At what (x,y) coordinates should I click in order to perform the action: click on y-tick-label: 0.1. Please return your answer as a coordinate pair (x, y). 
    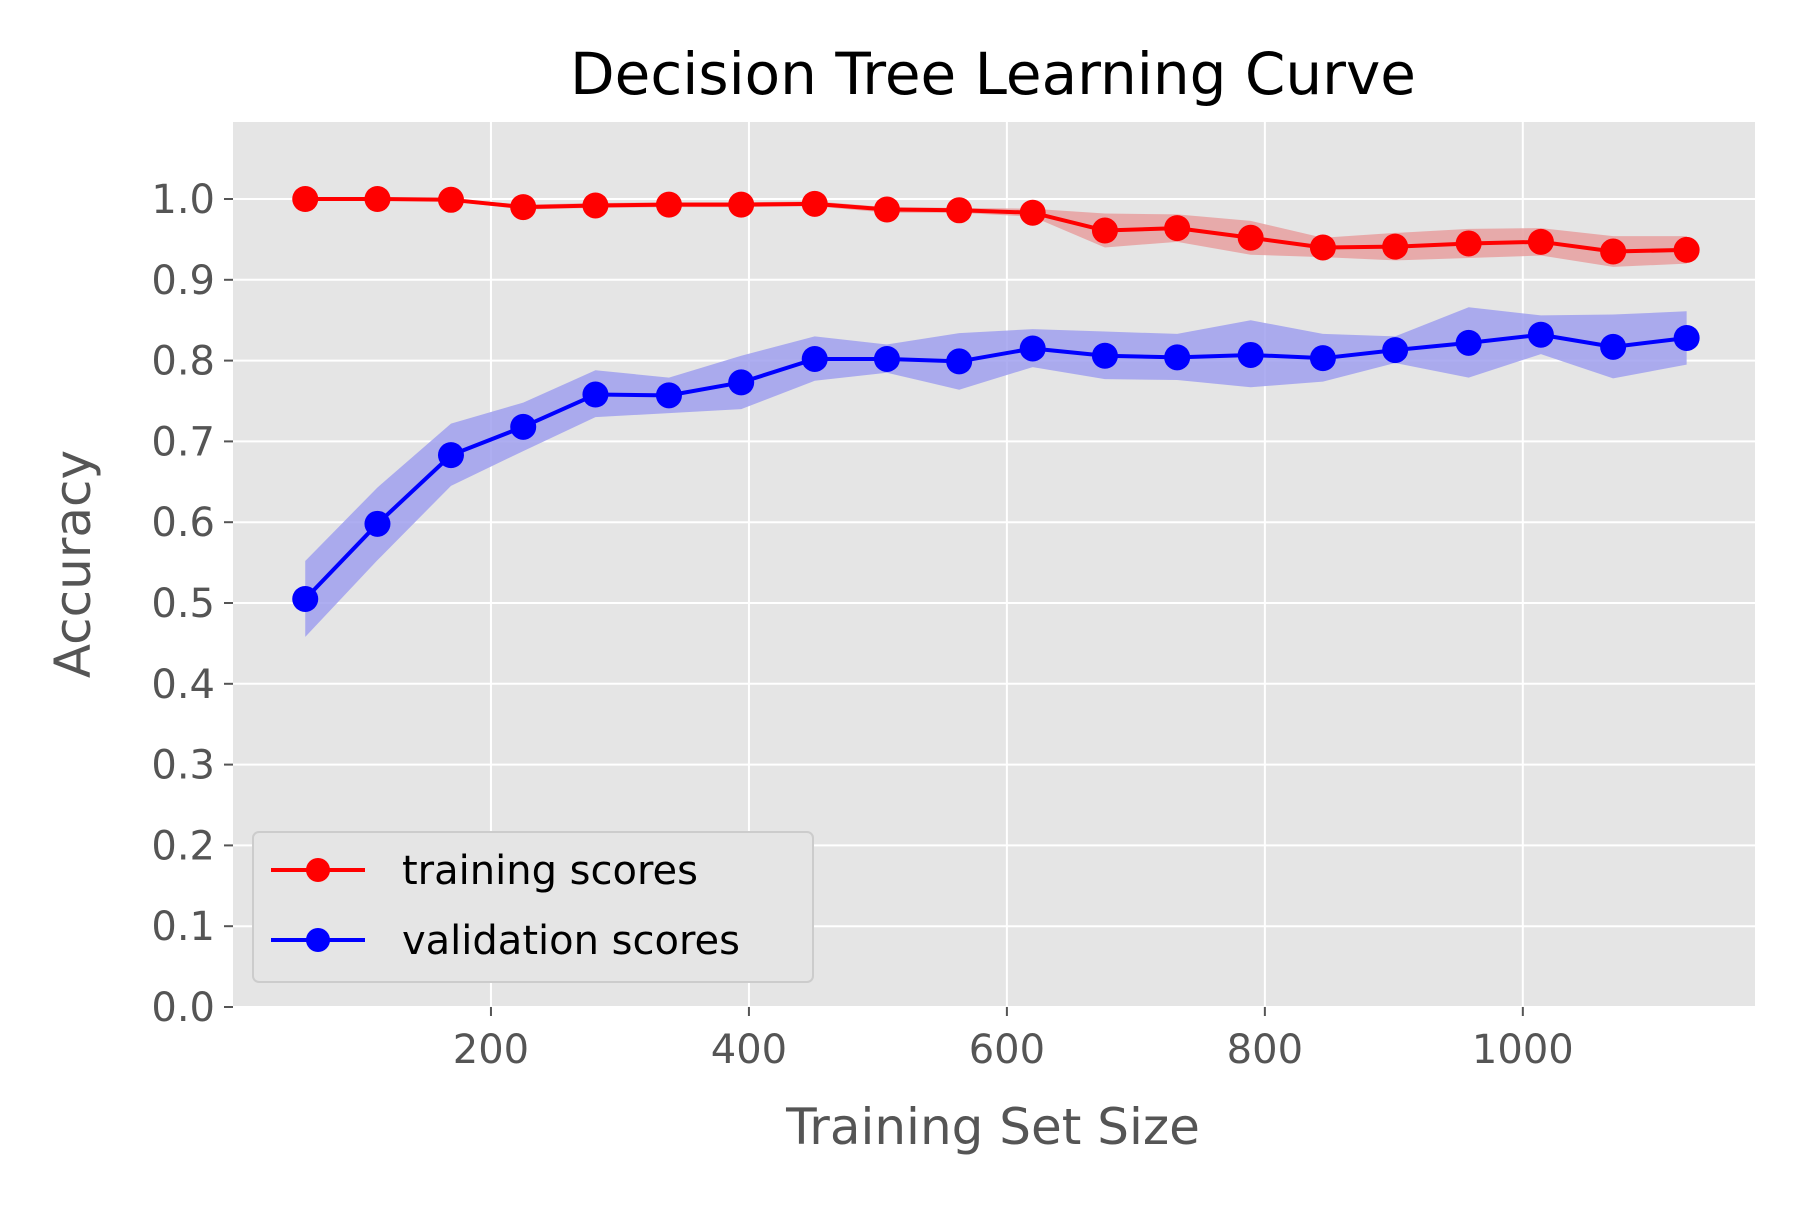
    Looking at the image, I should click on (183, 927).